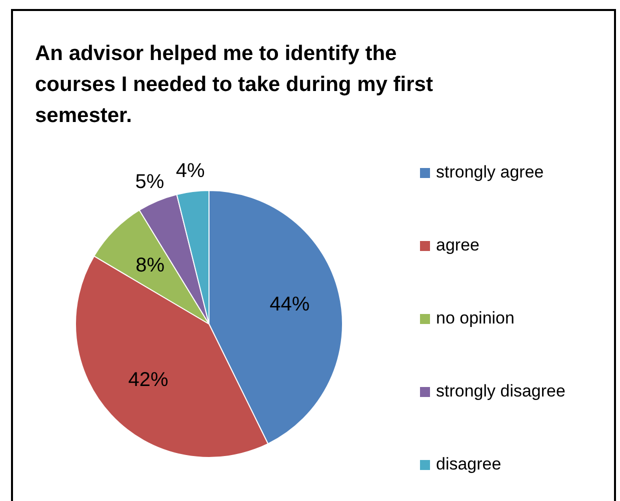  I want to click on legend-label: disagree, so click(469, 464).